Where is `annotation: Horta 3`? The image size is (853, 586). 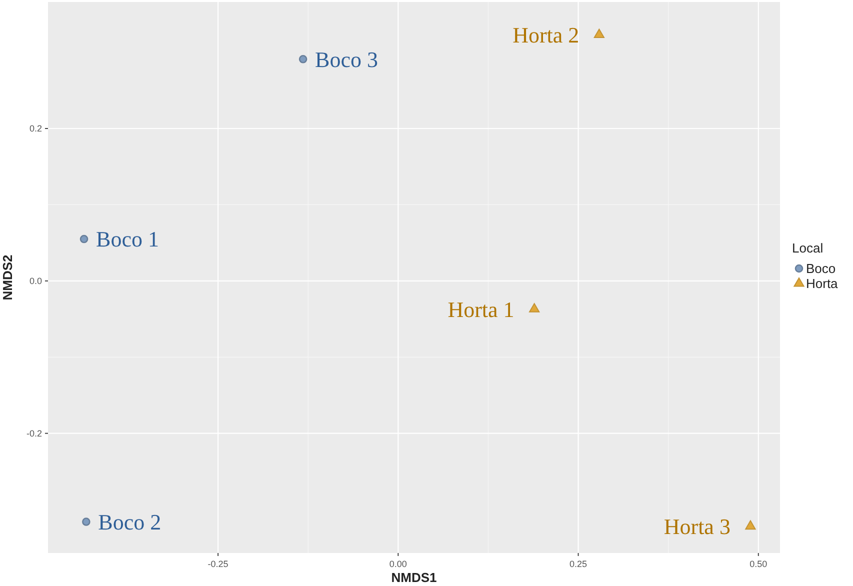
annotation: Horta 3 is located at coordinates (697, 527).